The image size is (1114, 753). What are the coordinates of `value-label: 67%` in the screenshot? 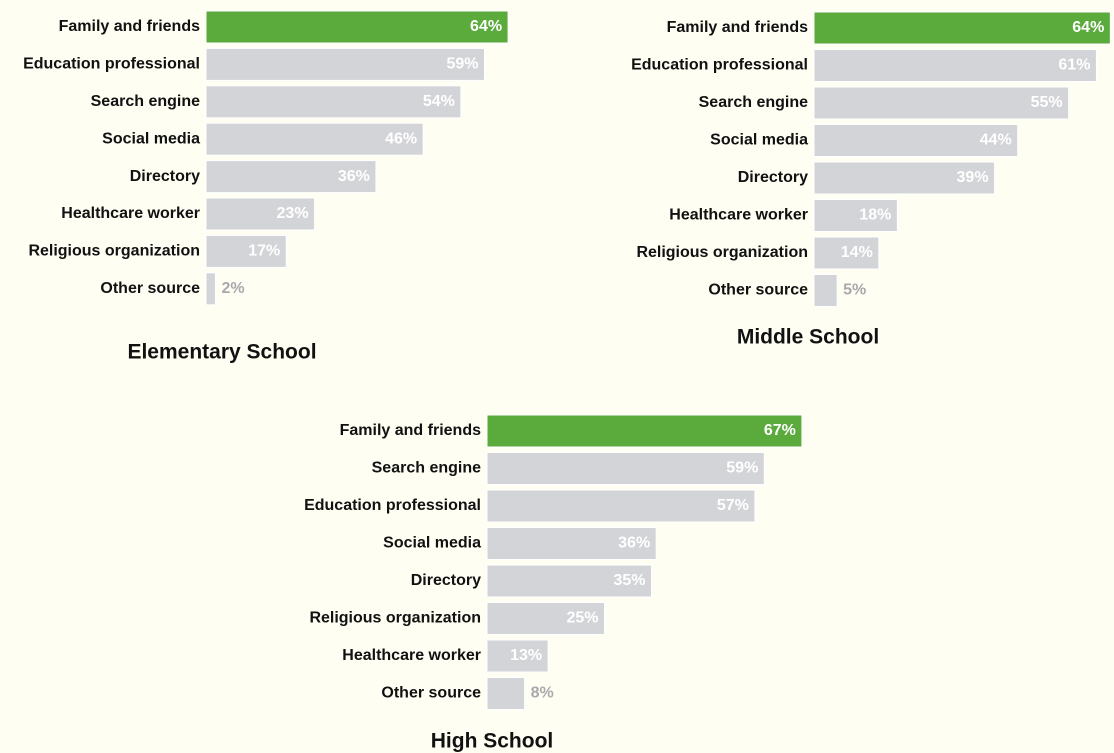 It's located at (780, 430).